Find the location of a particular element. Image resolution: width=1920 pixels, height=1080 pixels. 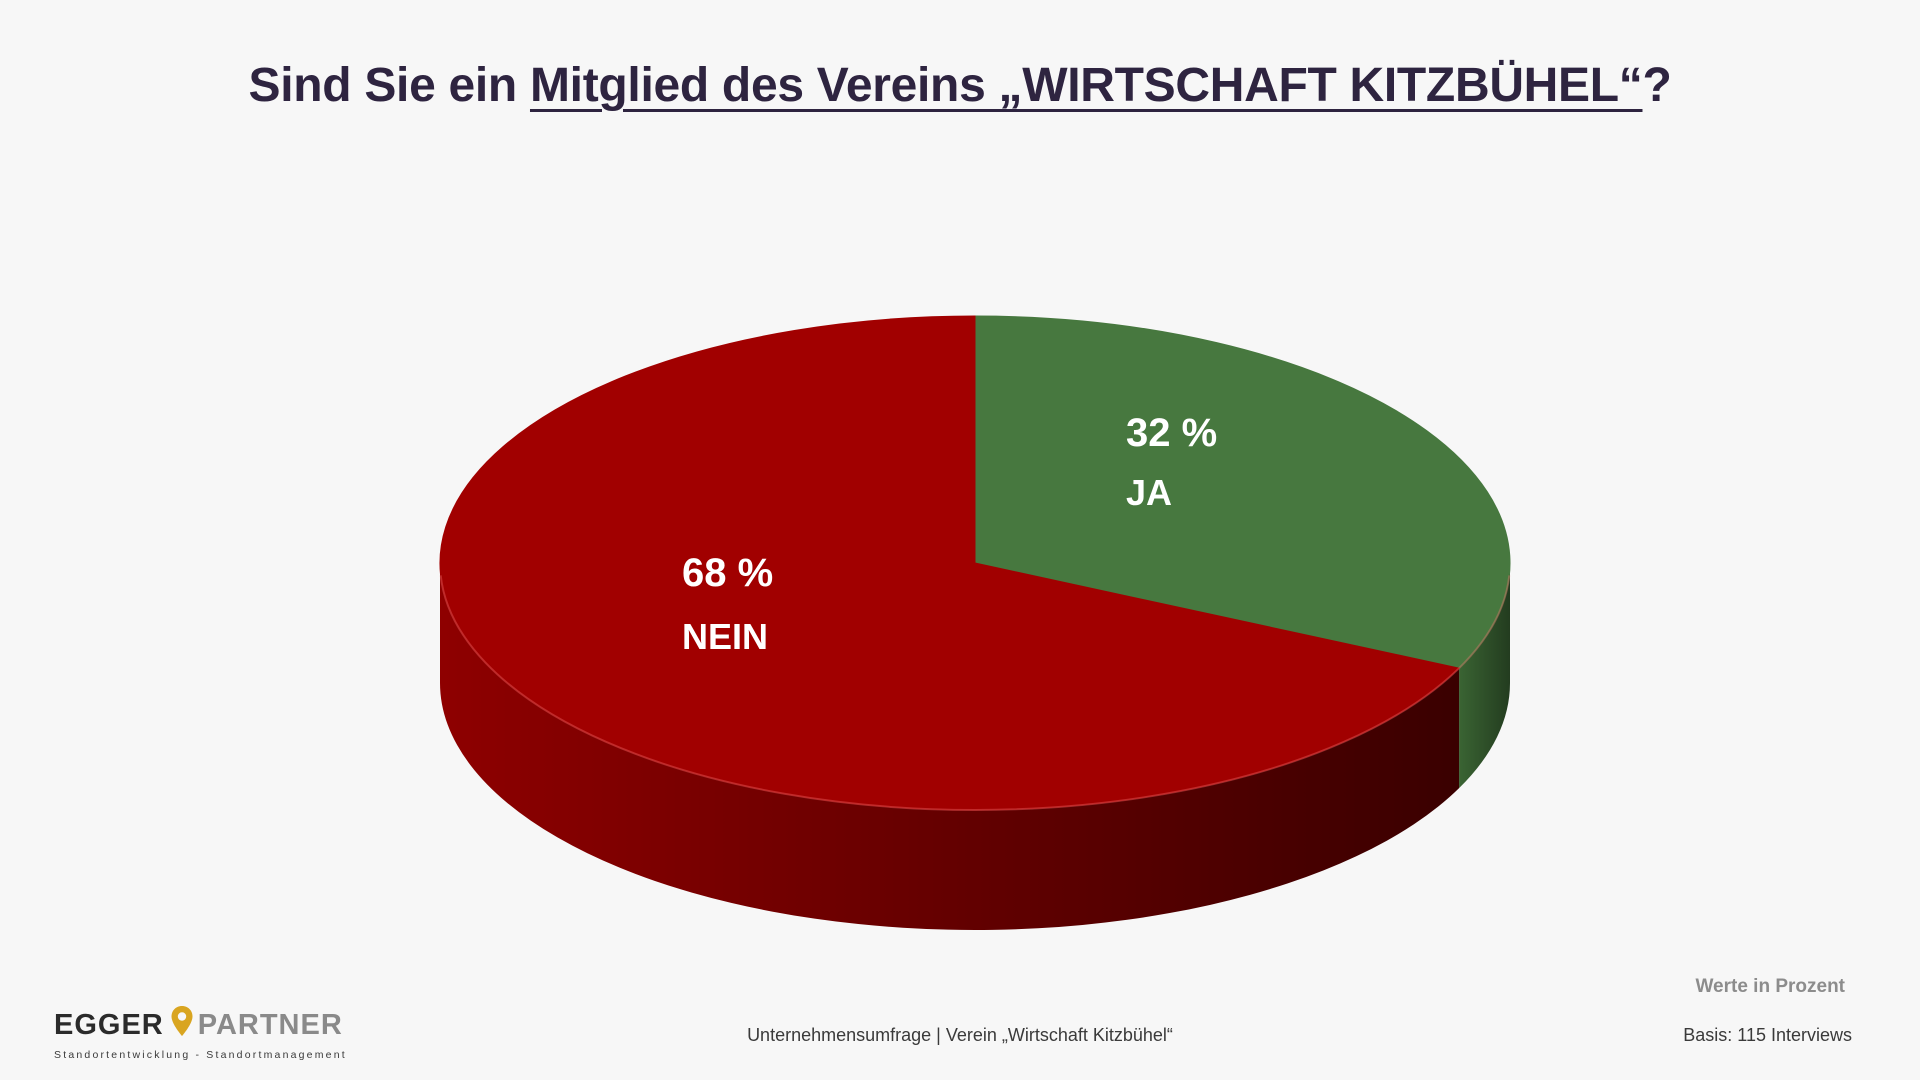

values-note: Werte in Prozent is located at coordinates (1770, 986).